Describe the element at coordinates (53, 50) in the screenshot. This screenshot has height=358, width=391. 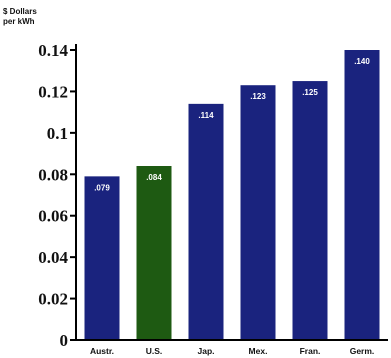
I see `y-tick-label: 0.14` at that location.